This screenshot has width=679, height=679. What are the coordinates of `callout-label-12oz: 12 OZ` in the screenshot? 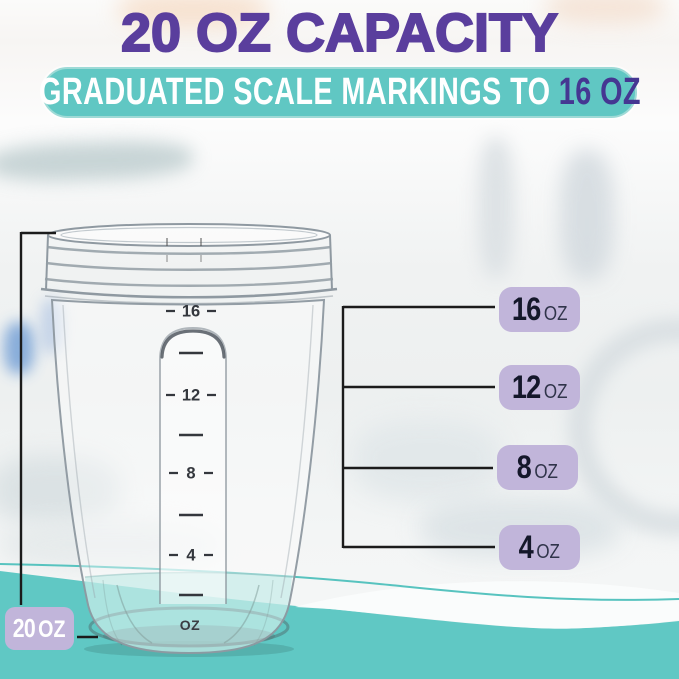 It's located at (539, 387).